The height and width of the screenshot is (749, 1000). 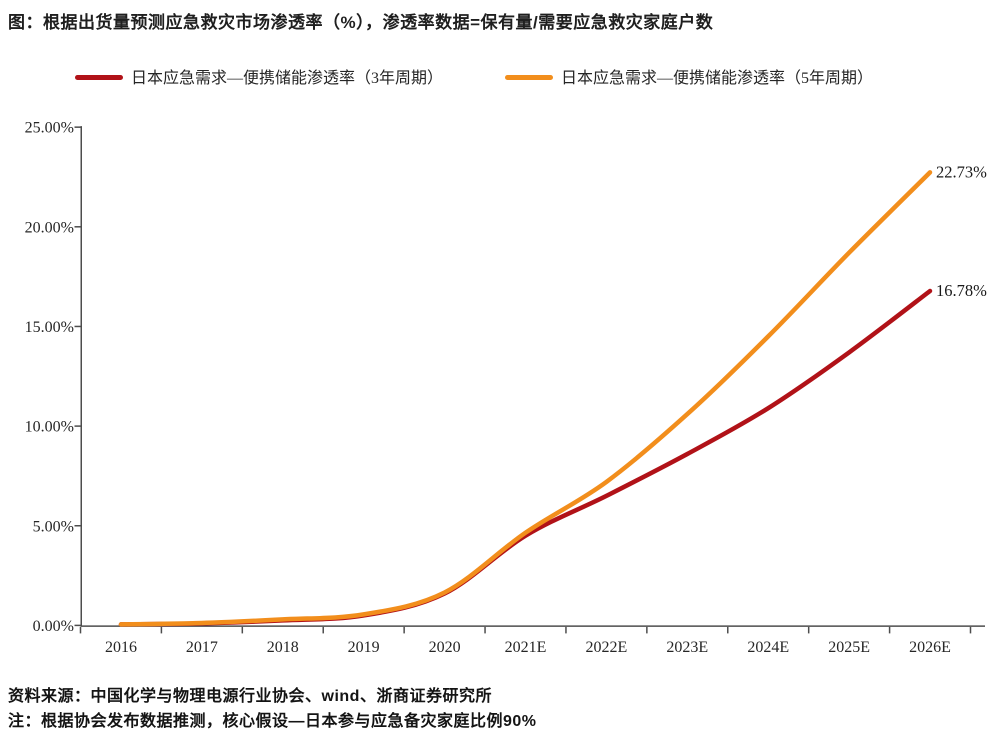 I want to click on series-end-label-cycle5: 22.73%, so click(x=961, y=171).